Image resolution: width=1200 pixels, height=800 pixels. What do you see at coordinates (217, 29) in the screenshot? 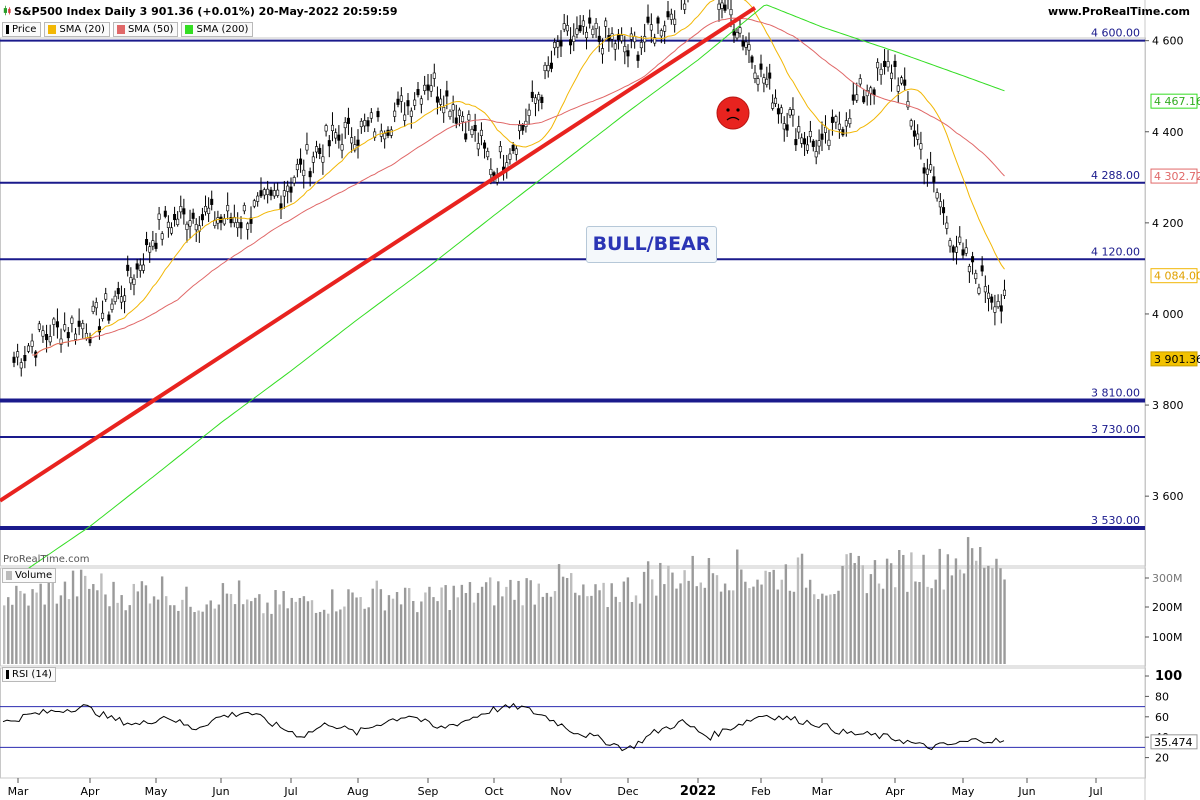
I see `legend-sma200: SMA (200)` at bounding box center [217, 29].